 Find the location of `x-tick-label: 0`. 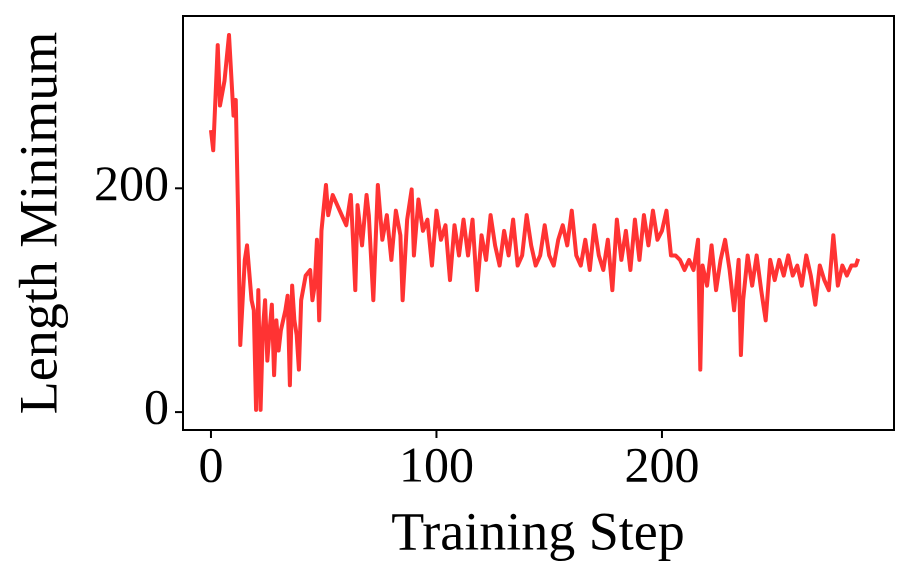

x-tick-label: 0 is located at coordinates (210, 464).